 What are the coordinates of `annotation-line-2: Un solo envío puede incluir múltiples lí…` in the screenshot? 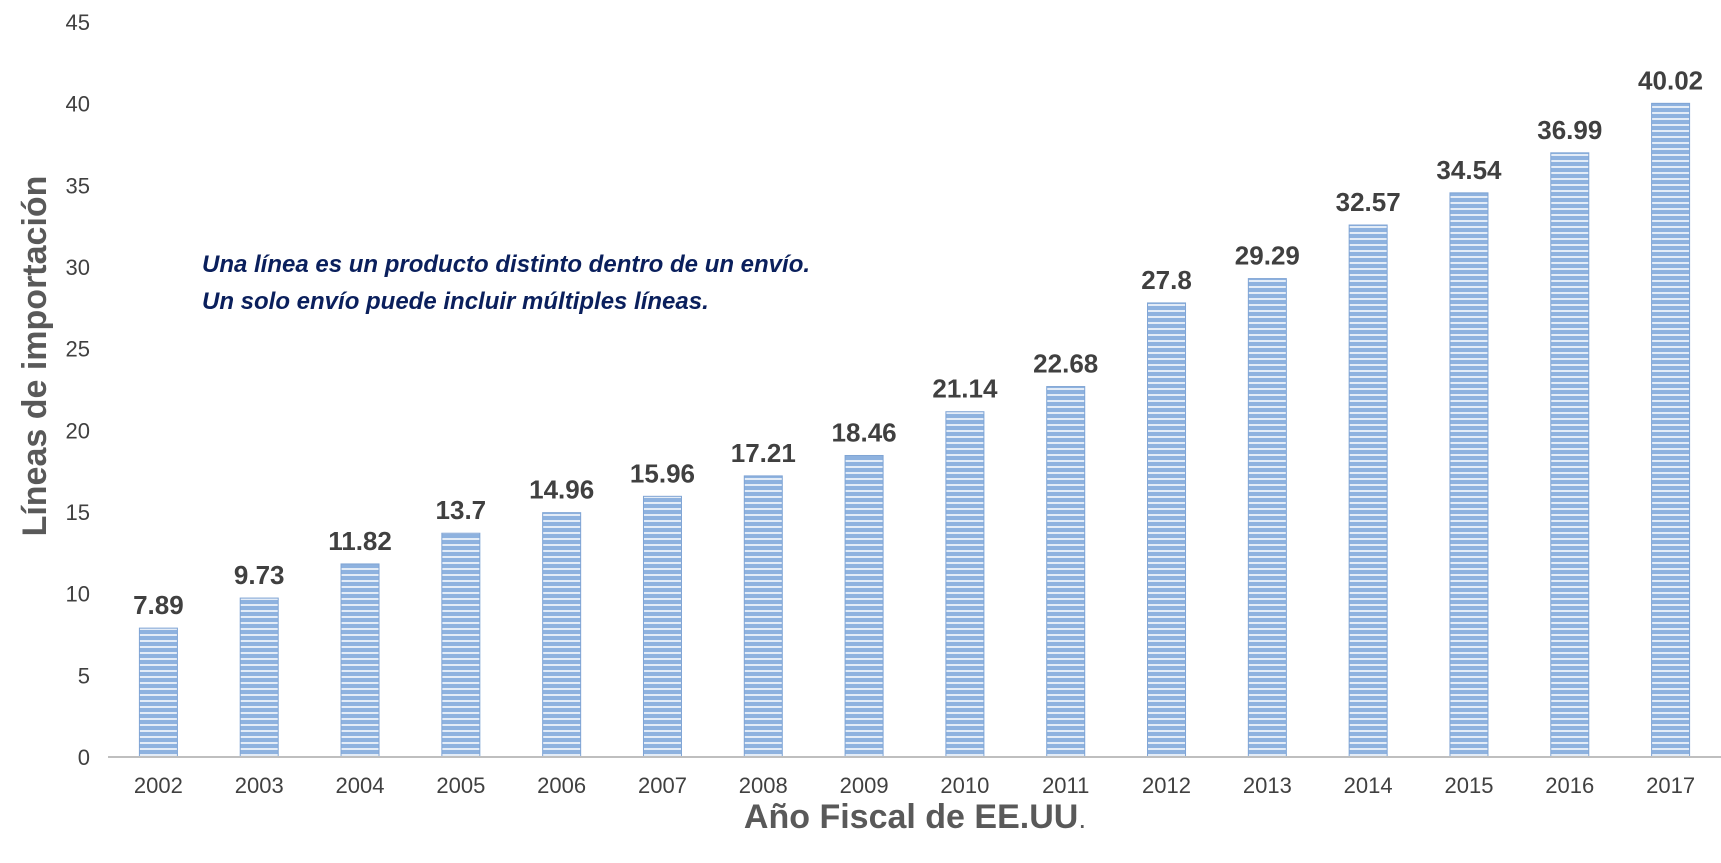 It's located at (455, 301).